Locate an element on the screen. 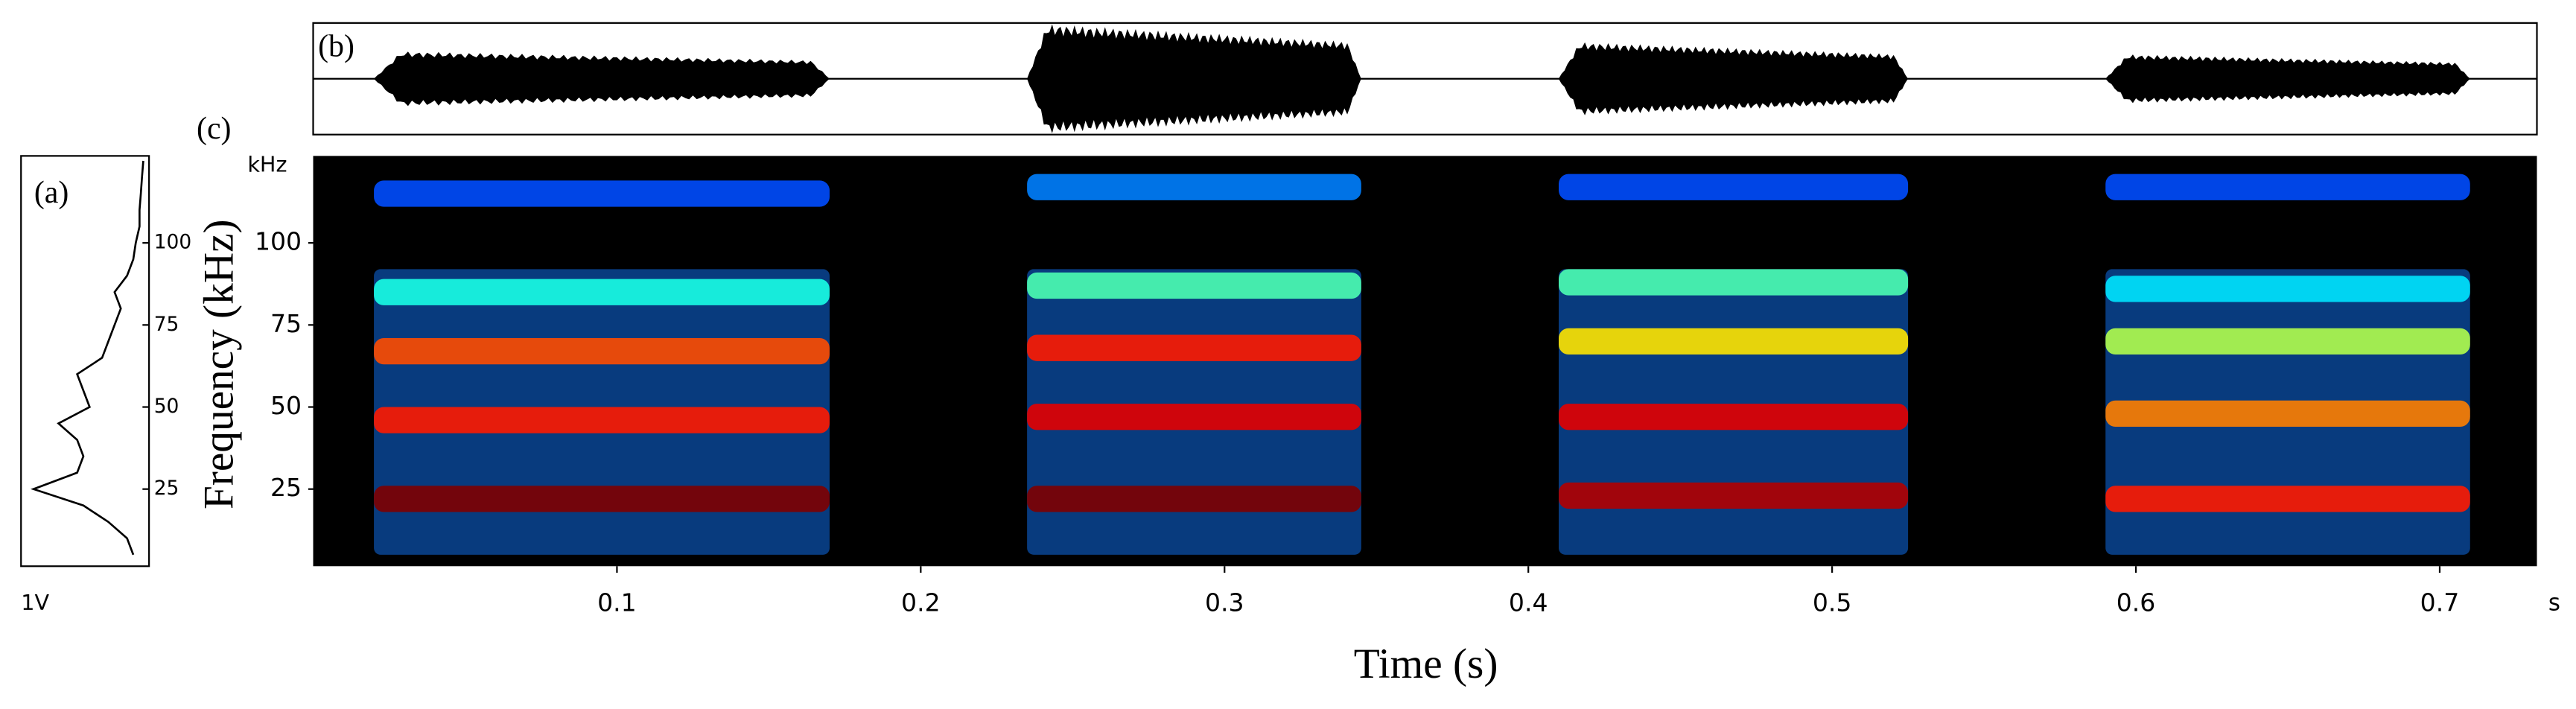 Image resolution: width=2576 pixels, height=709 pixels. x-axis-title: Time (s) is located at coordinates (1426, 663).